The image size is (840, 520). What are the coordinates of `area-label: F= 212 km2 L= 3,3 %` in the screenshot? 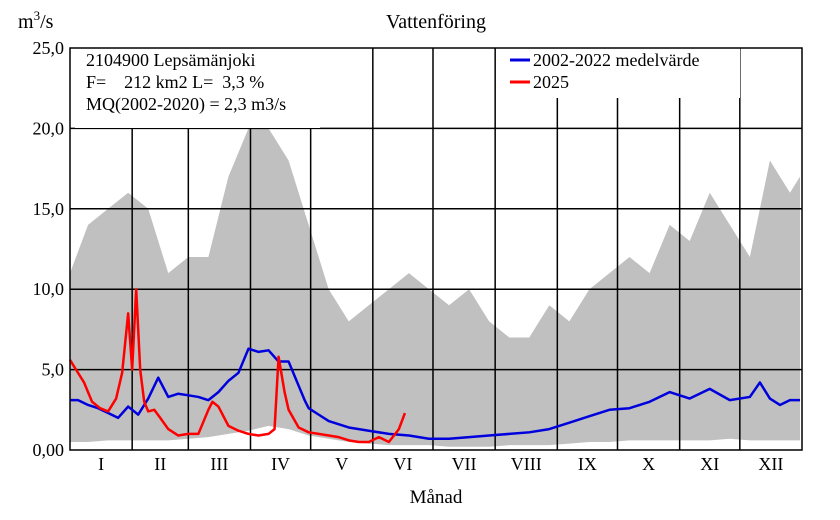 It's located at (175, 82).